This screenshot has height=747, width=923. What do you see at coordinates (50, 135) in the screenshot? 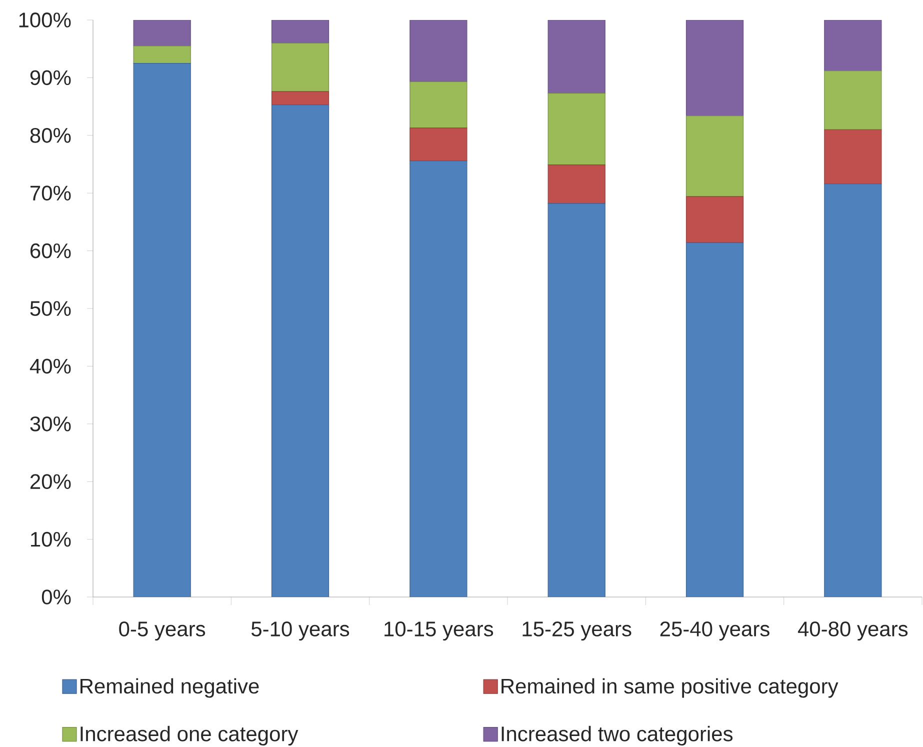
I see `y-tick-label: 80%` at bounding box center [50, 135].